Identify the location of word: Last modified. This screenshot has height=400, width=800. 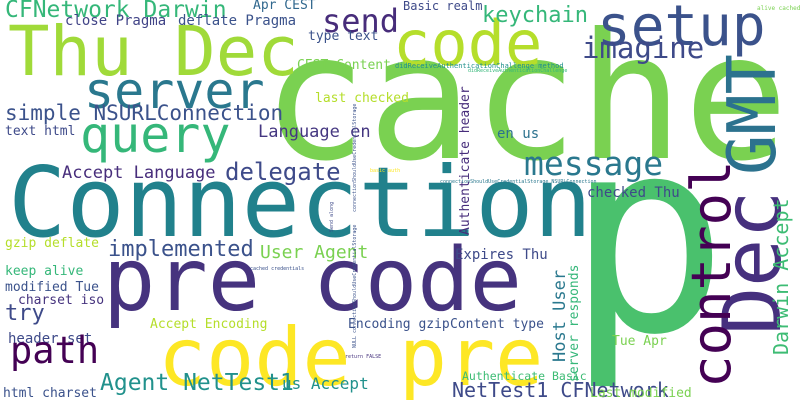
(641, 393).